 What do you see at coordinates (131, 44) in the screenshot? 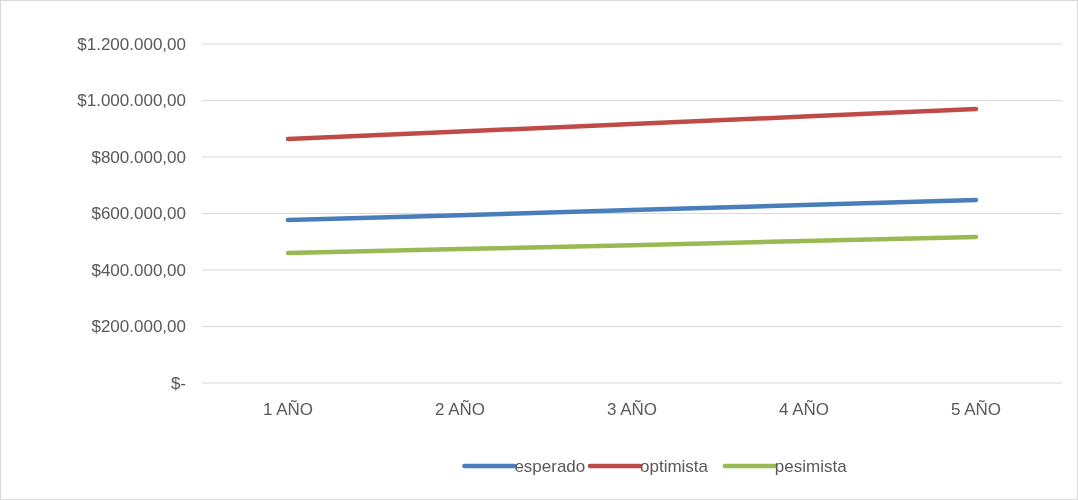
I see `y-tick-label: $1.200.000,00` at bounding box center [131, 44].